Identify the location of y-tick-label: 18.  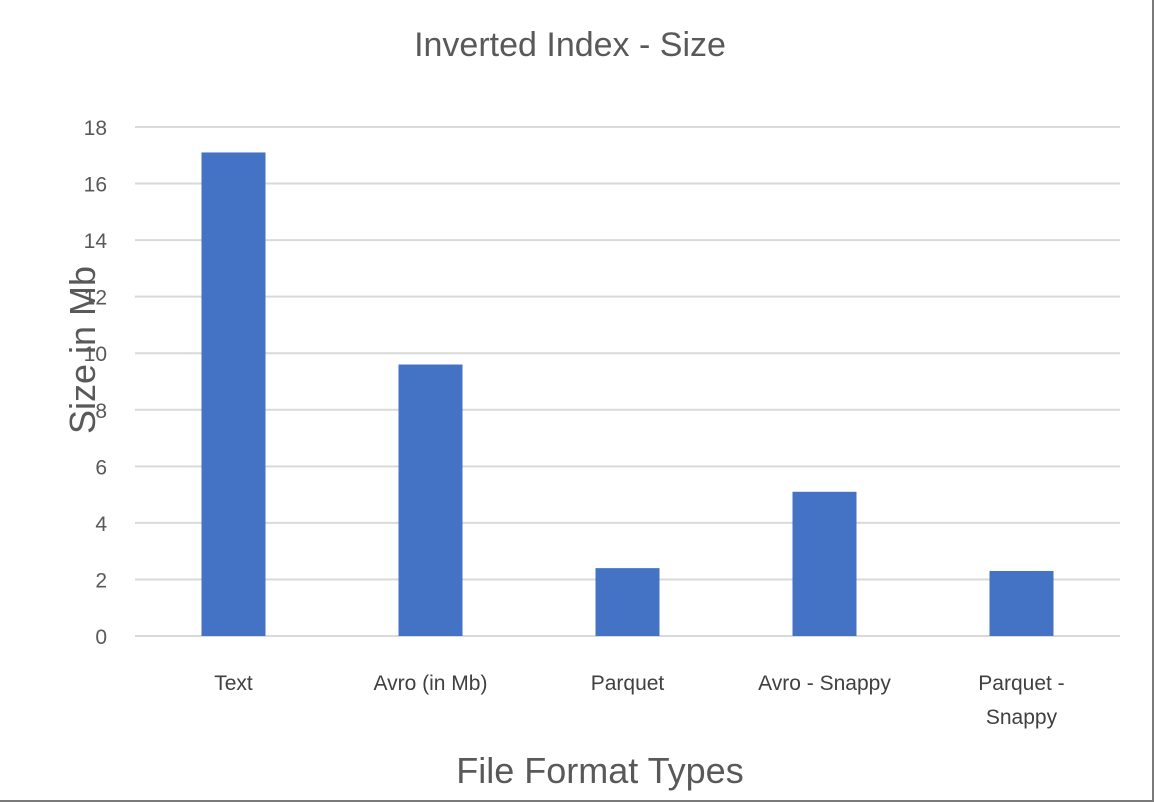
(95, 128).